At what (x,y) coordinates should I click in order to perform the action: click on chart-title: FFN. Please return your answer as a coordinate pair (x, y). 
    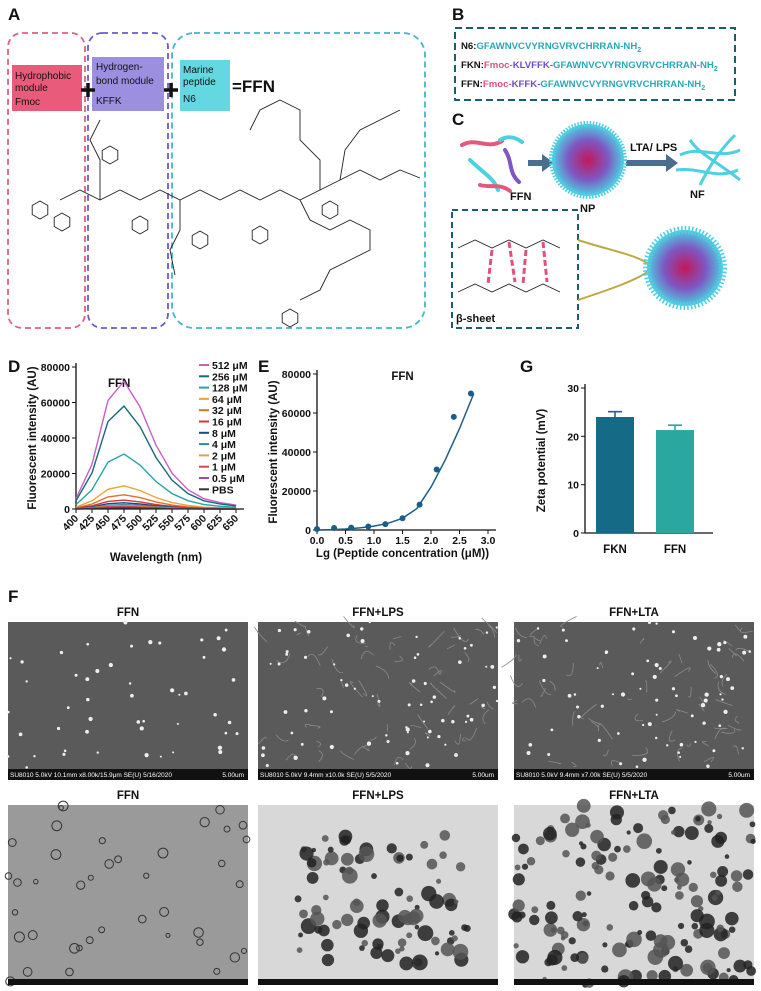
    Looking at the image, I should click on (402, 377).